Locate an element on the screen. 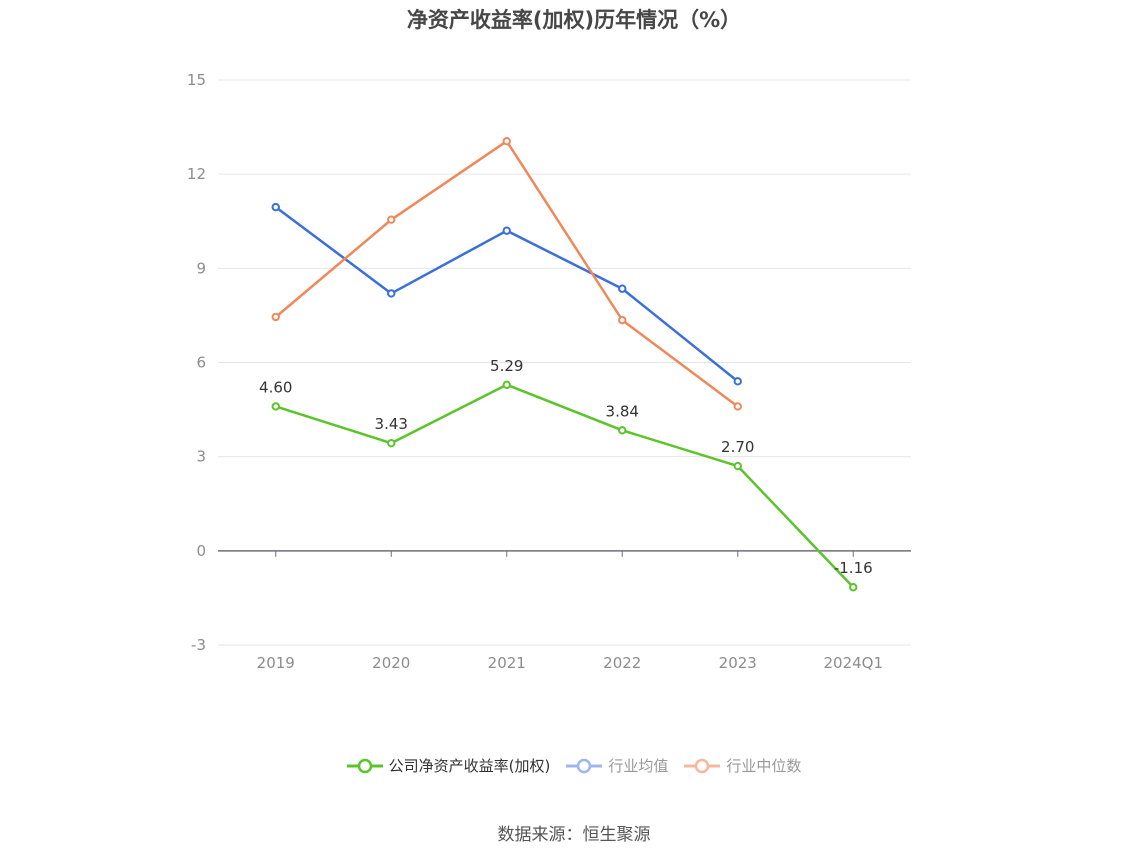 The width and height of the screenshot is (1148, 859). legend-marker-industry-mean is located at coordinates (584, 765).